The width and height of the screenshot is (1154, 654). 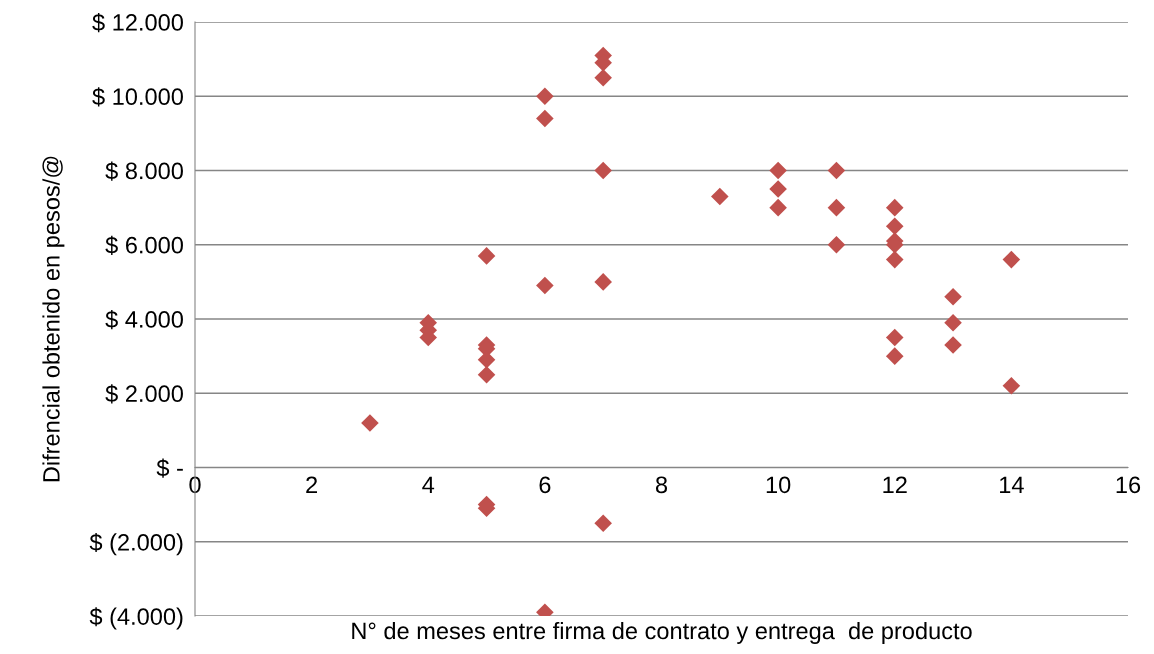 I want to click on x-tick-label: 6, so click(x=545, y=485).